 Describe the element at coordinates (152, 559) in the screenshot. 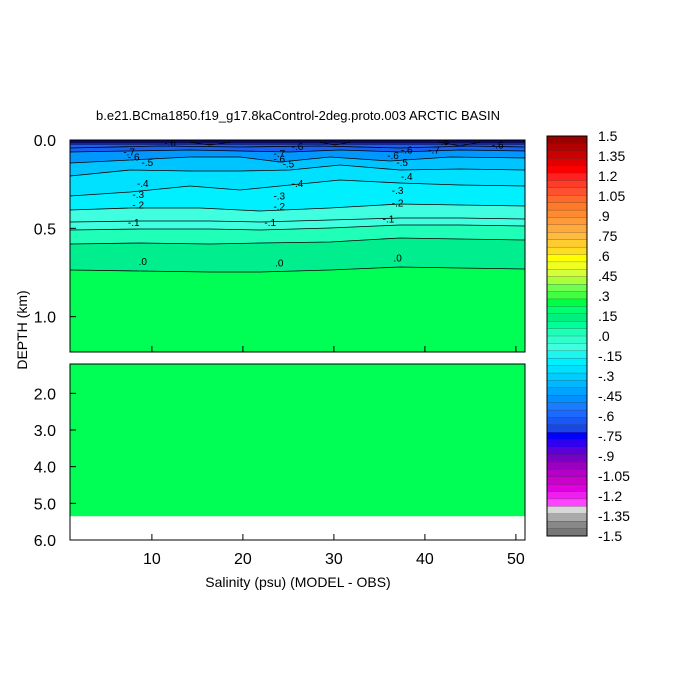

I see `x-tick-label: 10` at that location.